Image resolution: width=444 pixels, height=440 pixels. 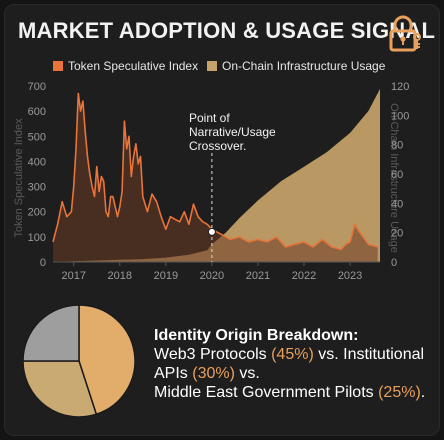 What do you see at coordinates (43, 263) in the screenshot?
I see `left-tick-label: 0` at bounding box center [43, 263].